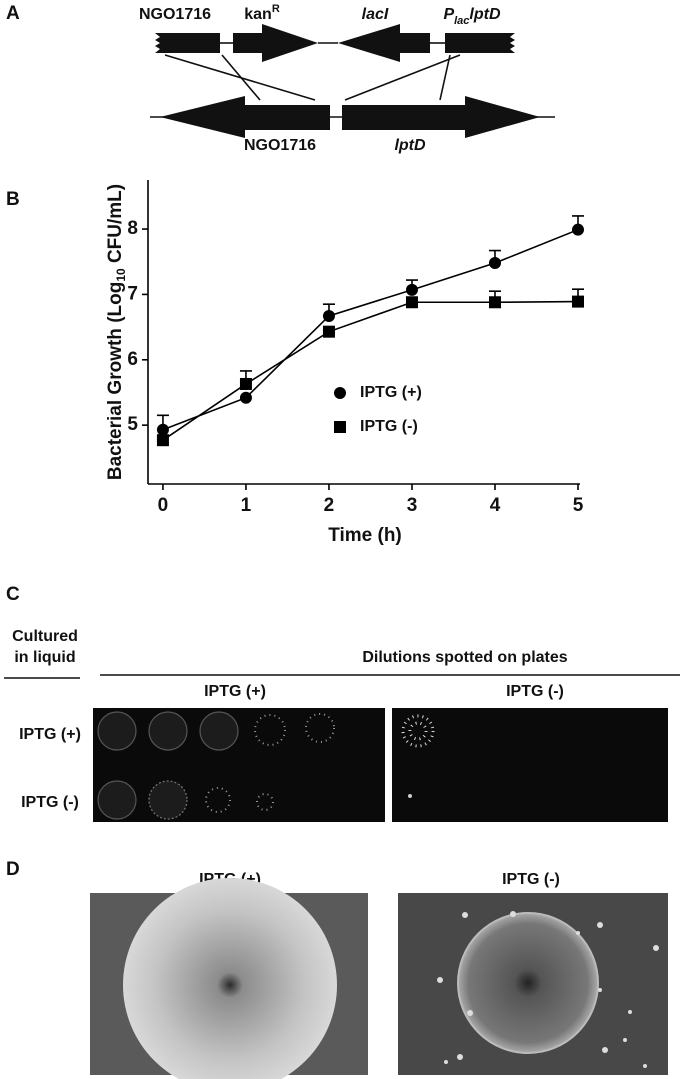 The image size is (680, 1079). I want to click on panel-label: D, so click(13, 869).